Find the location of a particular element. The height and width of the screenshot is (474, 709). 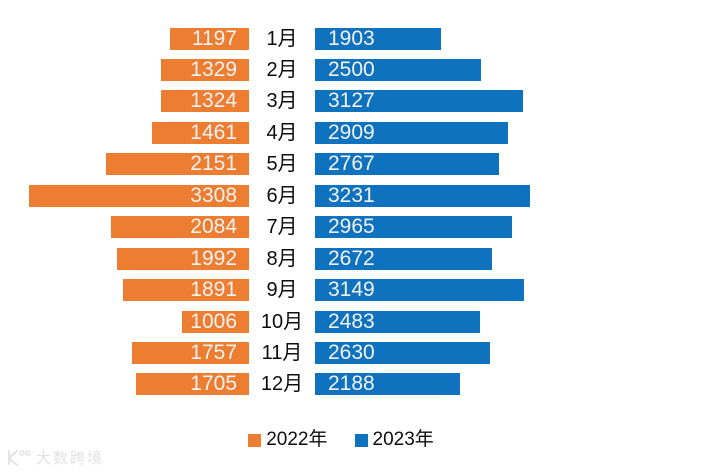

chart-row: 1757 11月 2630 is located at coordinates (354, 353).